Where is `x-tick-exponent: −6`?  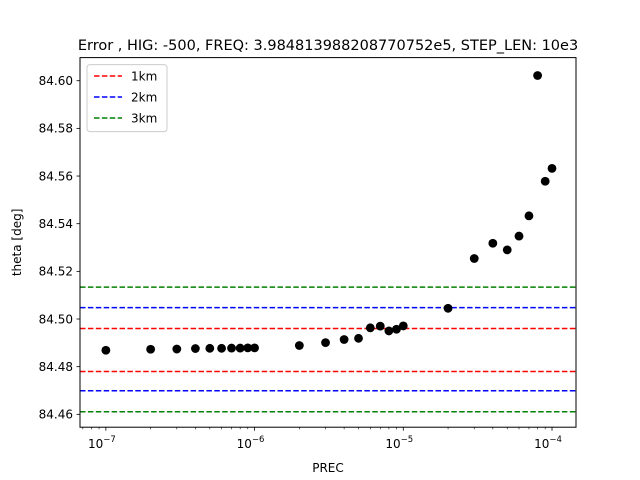 x-tick-exponent: −6 is located at coordinates (258, 440).